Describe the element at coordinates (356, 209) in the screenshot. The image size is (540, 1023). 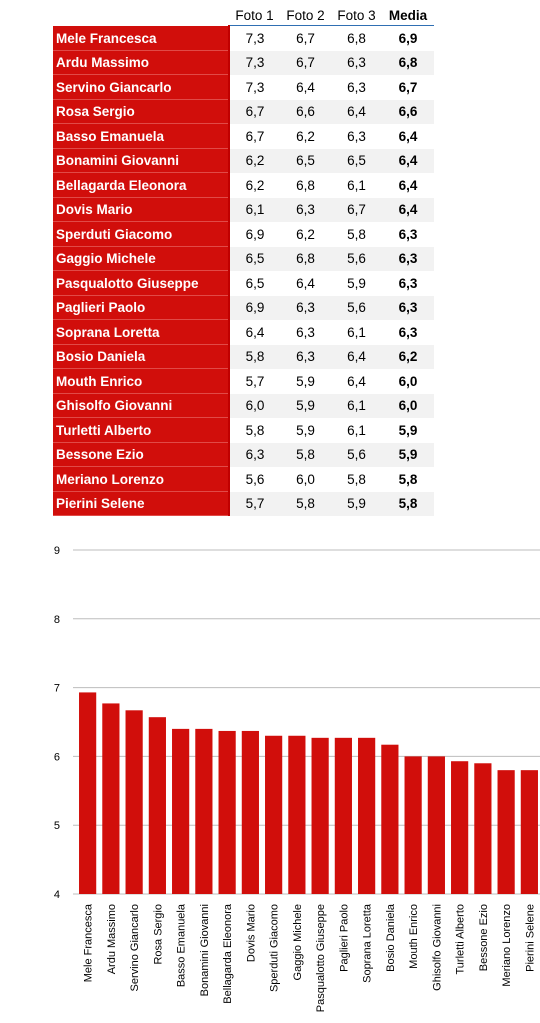
I see `row-foto-3: 6,7` at that location.